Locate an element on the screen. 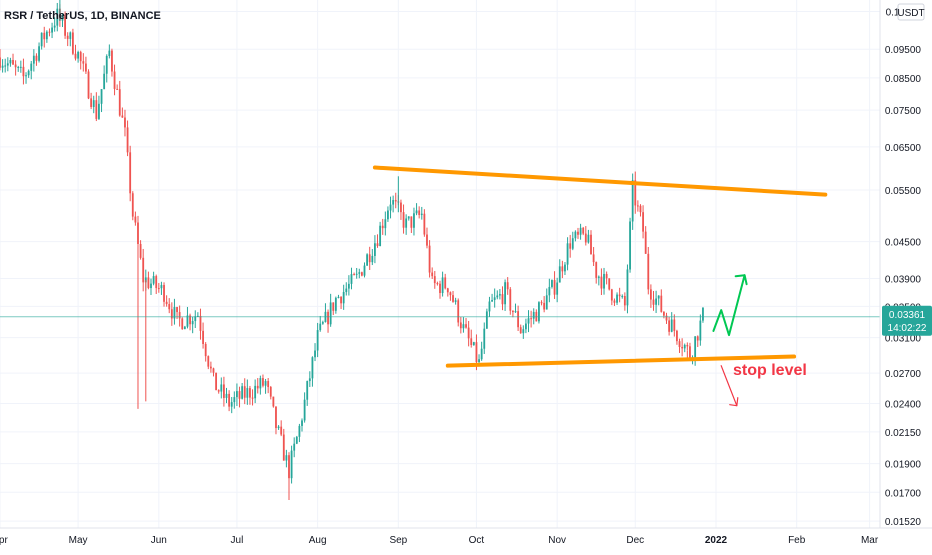 The height and width of the screenshot is (555, 932). time-tick-label: Dec is located at coordinates (635, 540).